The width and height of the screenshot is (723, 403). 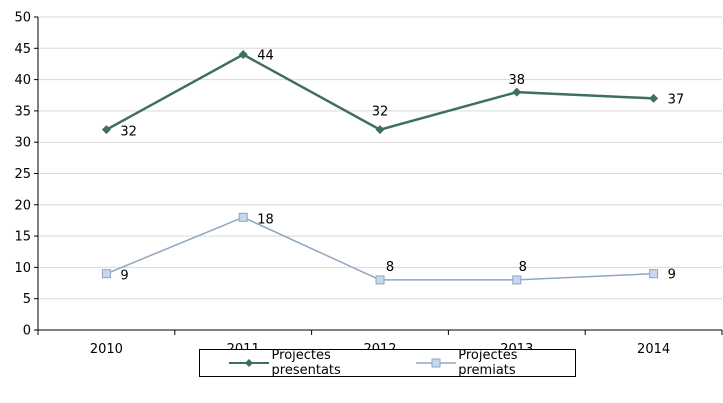 What do you see at coordinates (306, 363) in the screenshot?
I see `legend-label-presentats: Projectes presentats` at bounding box center [306, 363].